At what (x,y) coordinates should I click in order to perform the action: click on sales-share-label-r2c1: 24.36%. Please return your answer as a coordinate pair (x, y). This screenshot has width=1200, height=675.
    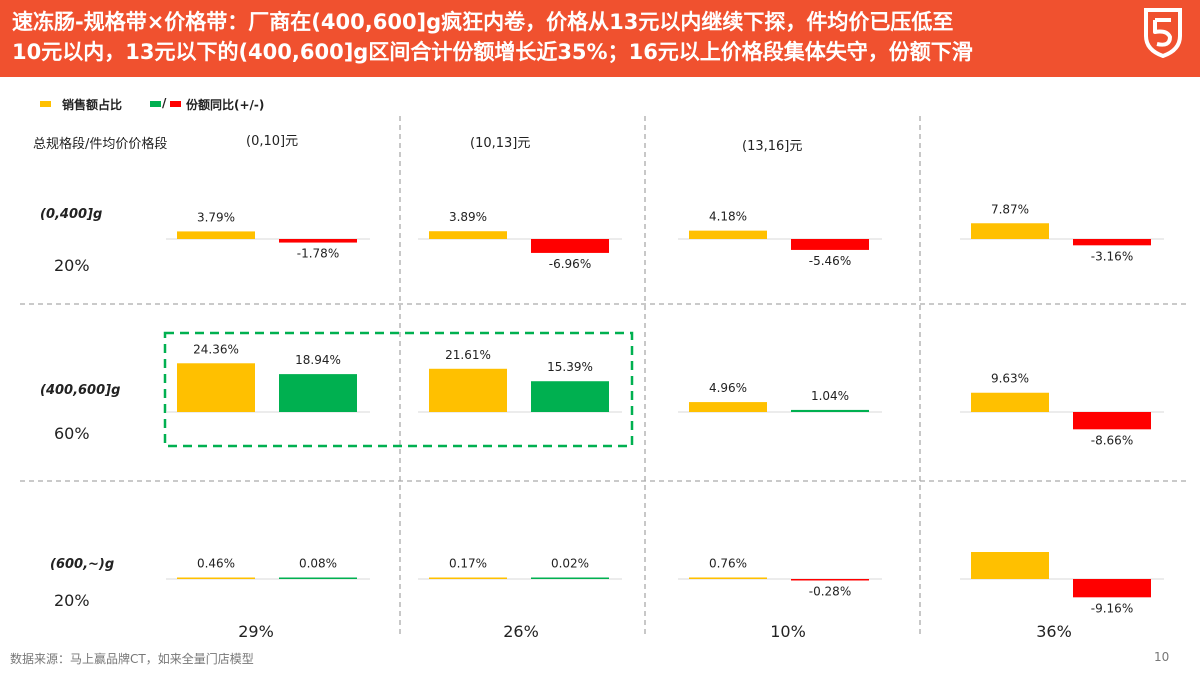
    Looking at the image, I should click on (216, 349).